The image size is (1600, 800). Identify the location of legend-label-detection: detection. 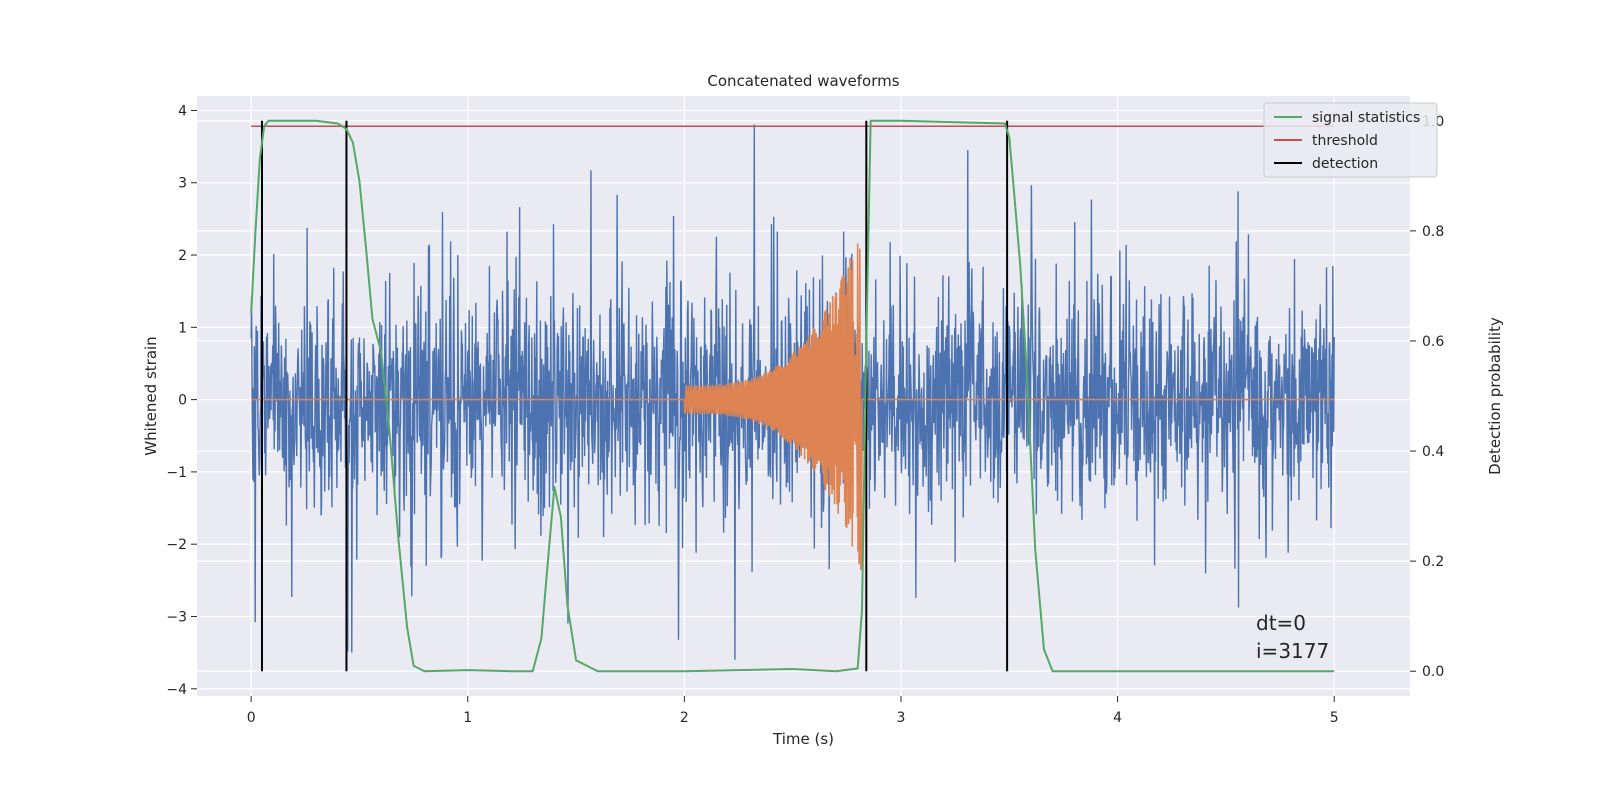
(1345, 164).